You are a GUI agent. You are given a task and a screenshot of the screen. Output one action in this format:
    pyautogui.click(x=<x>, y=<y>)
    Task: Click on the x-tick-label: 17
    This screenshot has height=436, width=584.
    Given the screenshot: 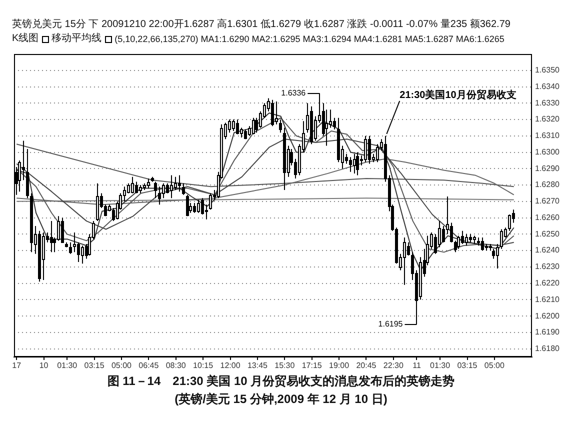 What is the action you would take?
    pyautogui.click(x=17, y=365)
    